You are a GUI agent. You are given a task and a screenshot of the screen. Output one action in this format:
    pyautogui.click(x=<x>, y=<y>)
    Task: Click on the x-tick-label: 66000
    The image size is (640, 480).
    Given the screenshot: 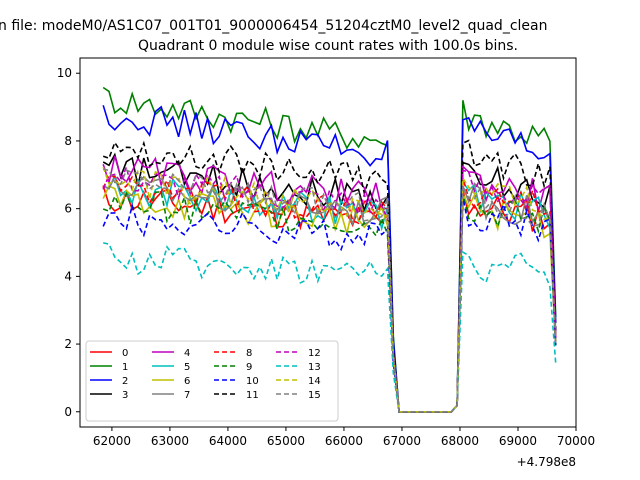 What is the action you would take?
    pyautogui.click(x=344, y=441)
    